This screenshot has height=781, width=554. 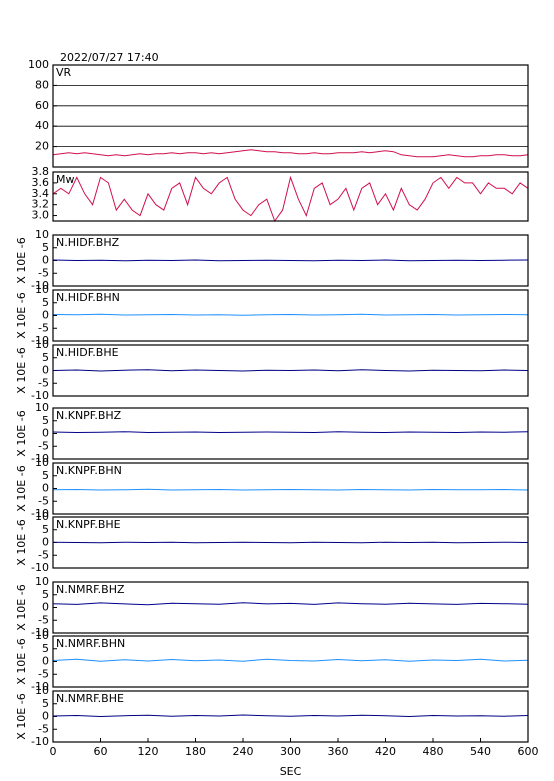 What do you see at coordinates (480, 751) in the screenshot?
I see `x-tick-label: 540` at bounding box center [480, 751].